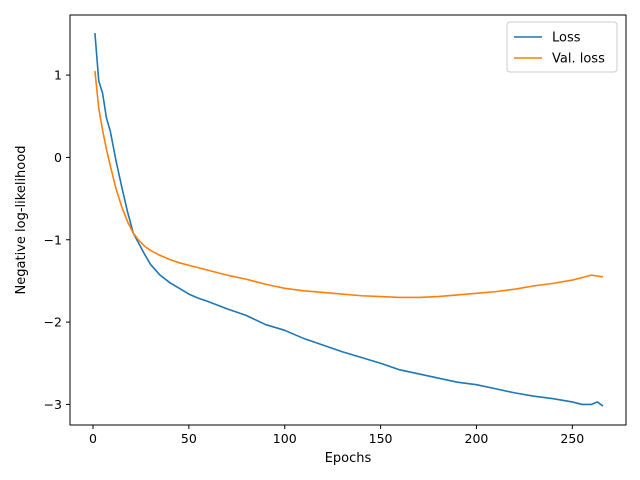 This screenshot has height=480, width=640. I want to click on y-axis-ticks: −3 −2 −1 0 1, so click(57, 240).